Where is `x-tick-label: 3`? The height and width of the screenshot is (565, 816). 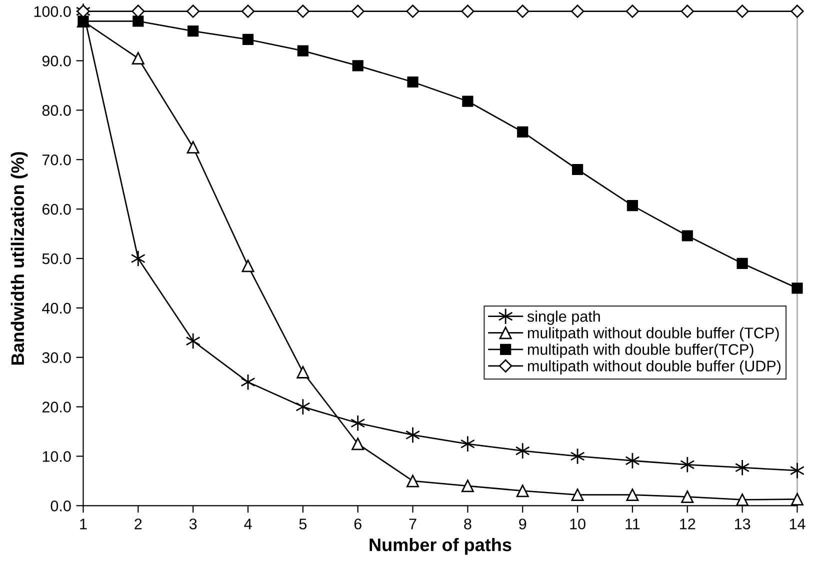
x-tick-label: 3 is located at coordinates (193, 524).